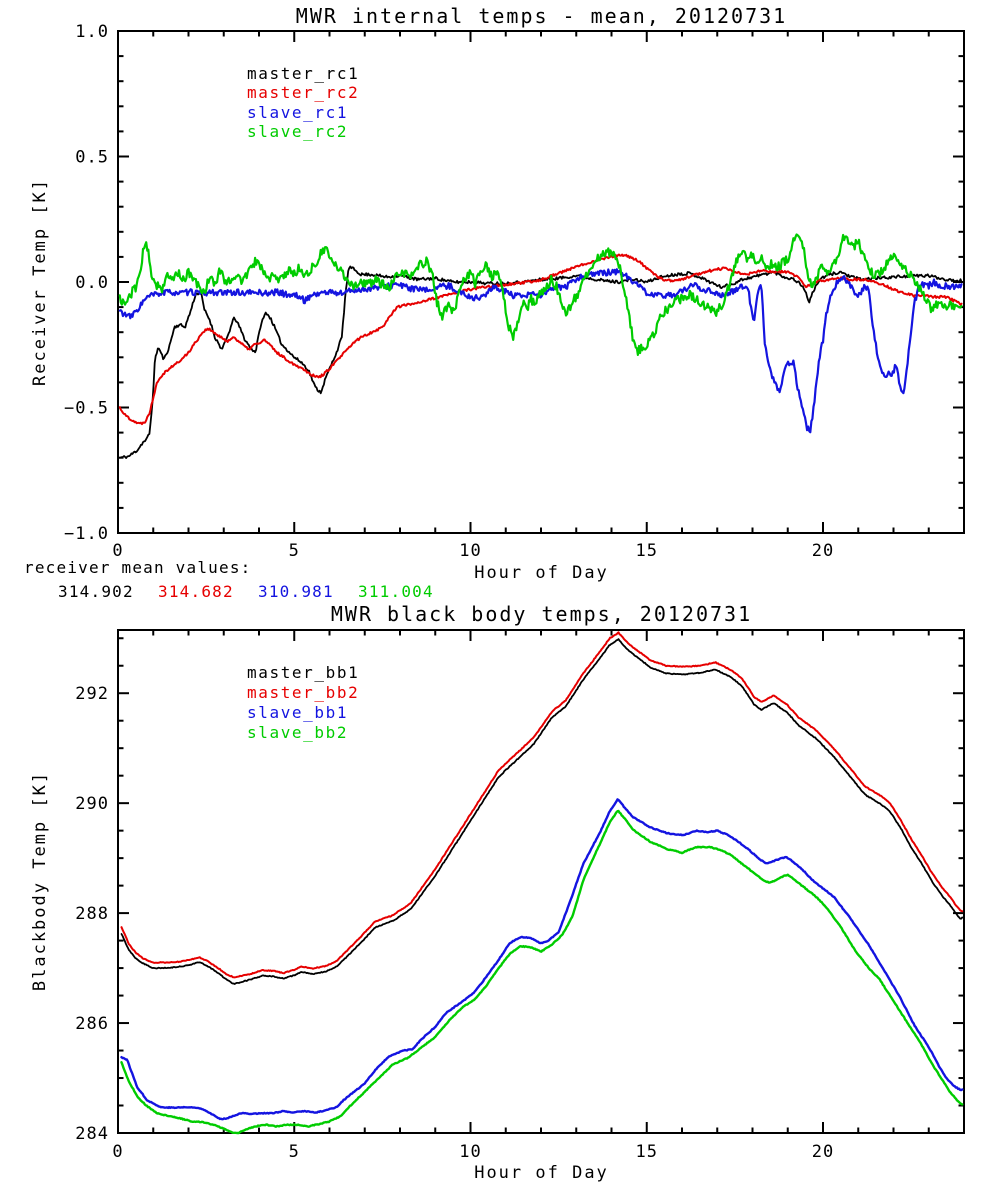 This screenshot has width=1000, height=1200. I want to click on bottom-x-tick-label: 5, so click(294, 1152).